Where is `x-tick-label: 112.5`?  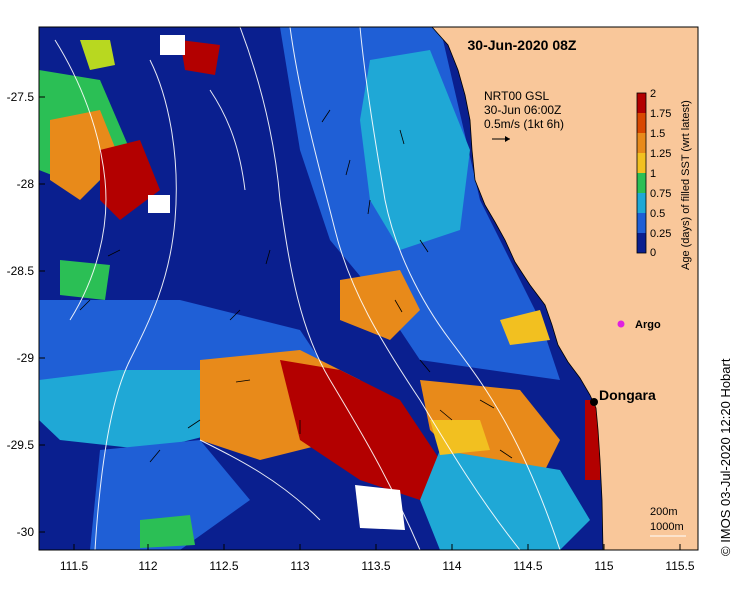 x-tick-label: 112.5 is located at coordinates (223, 566).